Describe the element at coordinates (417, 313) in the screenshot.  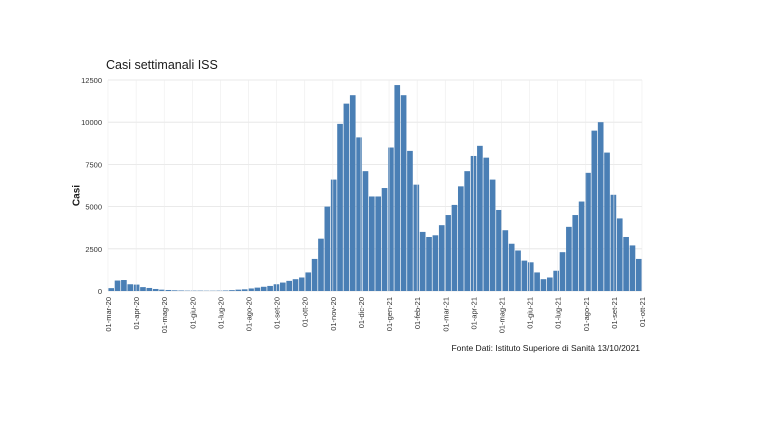
I see `x-tick-label: 01-feb-21` at that location.